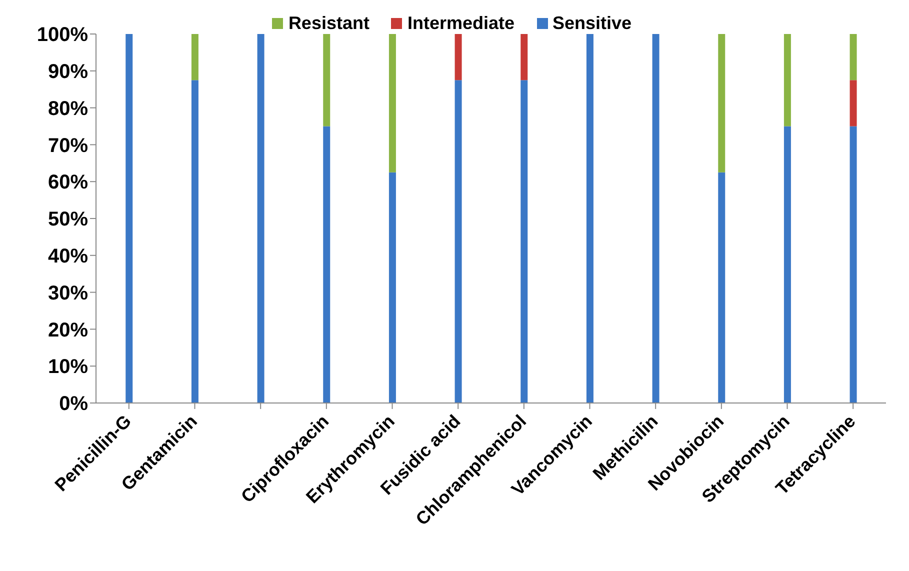  Describe the element at coordinates (68, 145) in the screenshot. I see `y-tick-label: 70%` at that location.